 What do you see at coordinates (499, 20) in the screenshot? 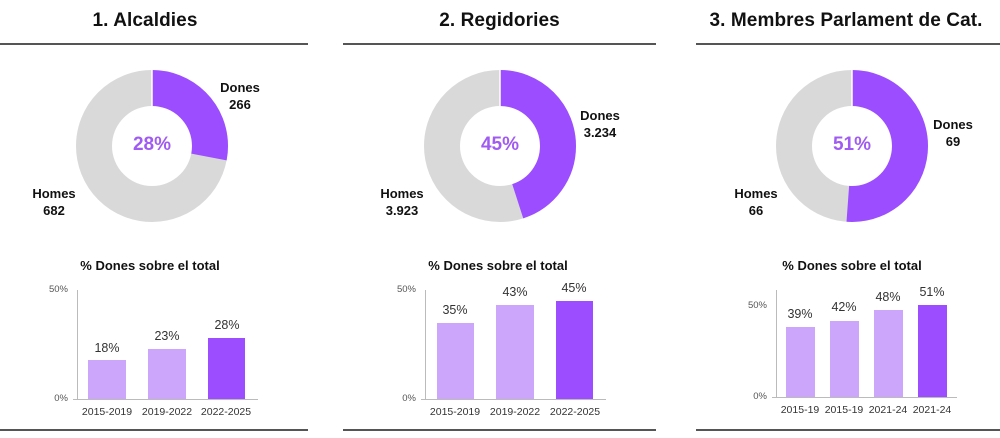
I see `panel-title: 2. Regidories` at bounding box center [499, 20].